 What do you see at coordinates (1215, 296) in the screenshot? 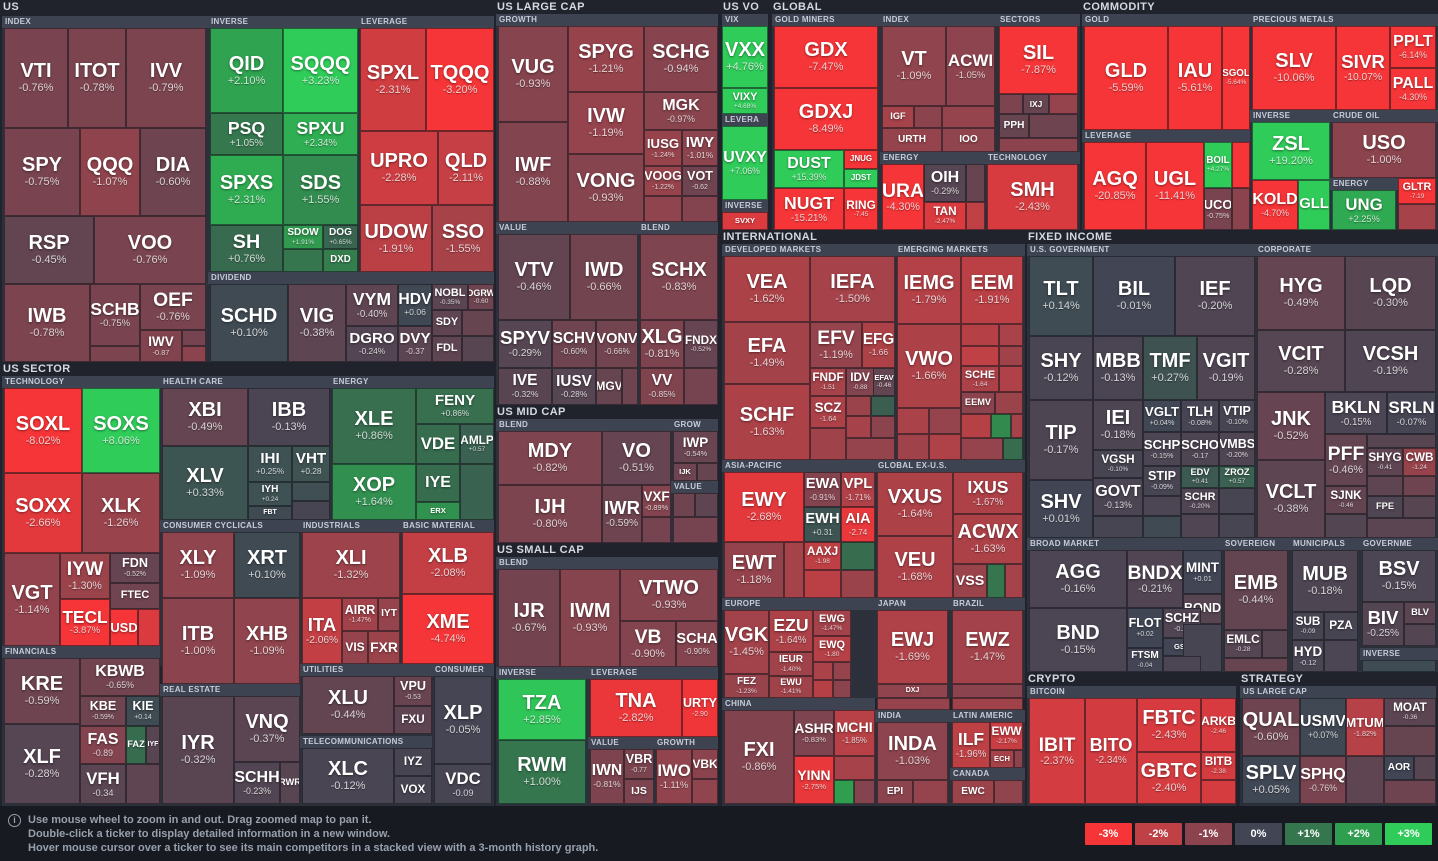
I see `tile-ief: IEF -0.20%` at bounding box center [1215, 296].